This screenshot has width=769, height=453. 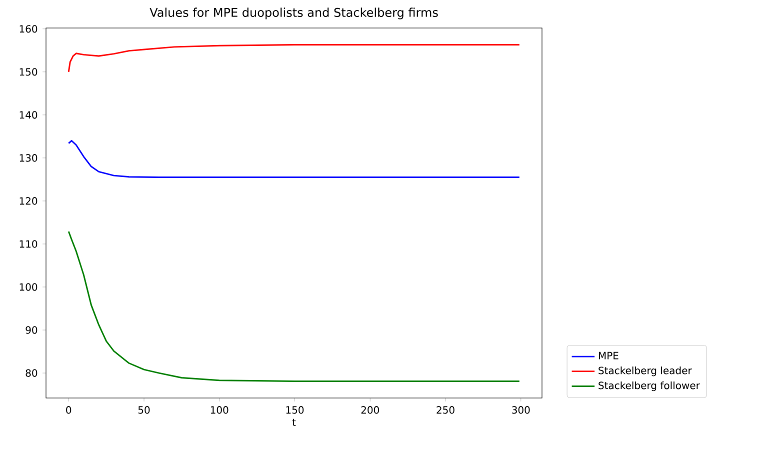 What do you see at coordinates (294, 14) in the screenshot?
I see `chart-title: Values for MPE duopolists and Stackelberg firms` at bounding box center [294, 14].